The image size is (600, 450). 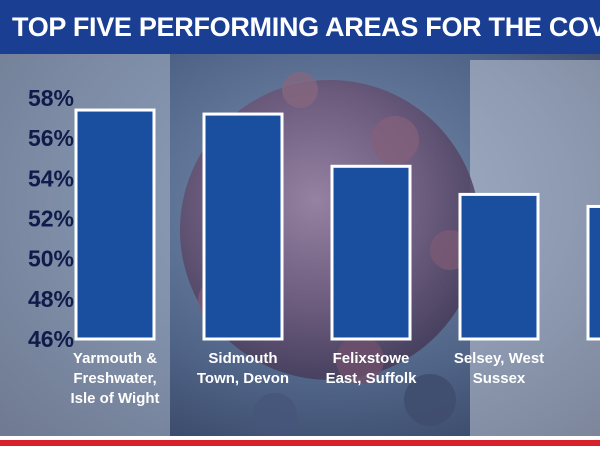 What do you see at coordinates (371, 358) in the screenshot?
I see `x-category-label: Felixstowe` at bounding box center [371, 358].